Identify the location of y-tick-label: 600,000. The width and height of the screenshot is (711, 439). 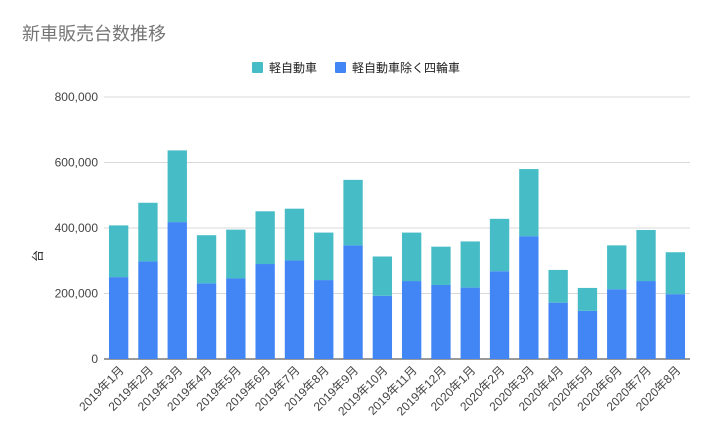
(77, 163).